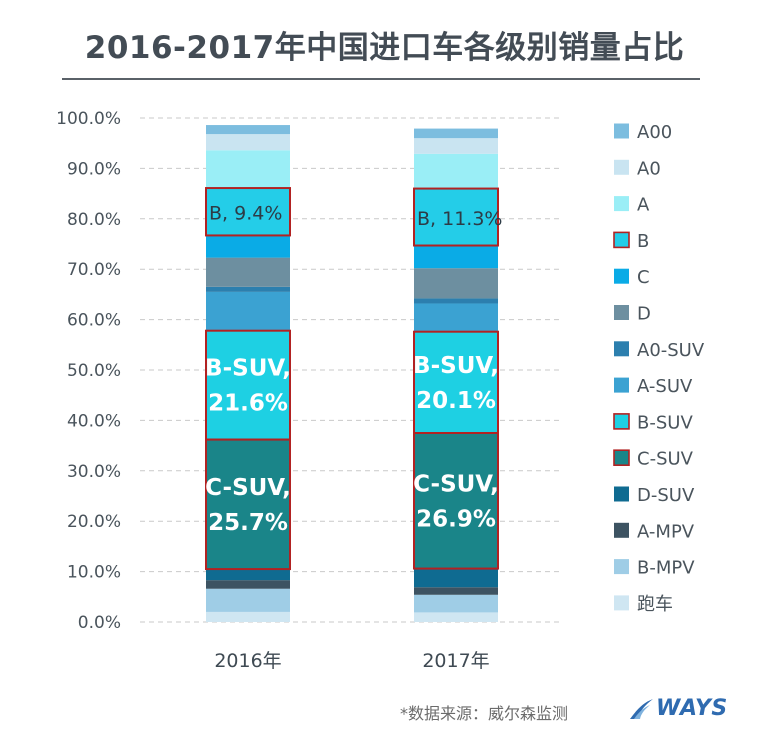  What do you see at coordinates (666, 568) in the screenshot?
I see `legend-label: B-MPV` at bounding box center [666, 568].